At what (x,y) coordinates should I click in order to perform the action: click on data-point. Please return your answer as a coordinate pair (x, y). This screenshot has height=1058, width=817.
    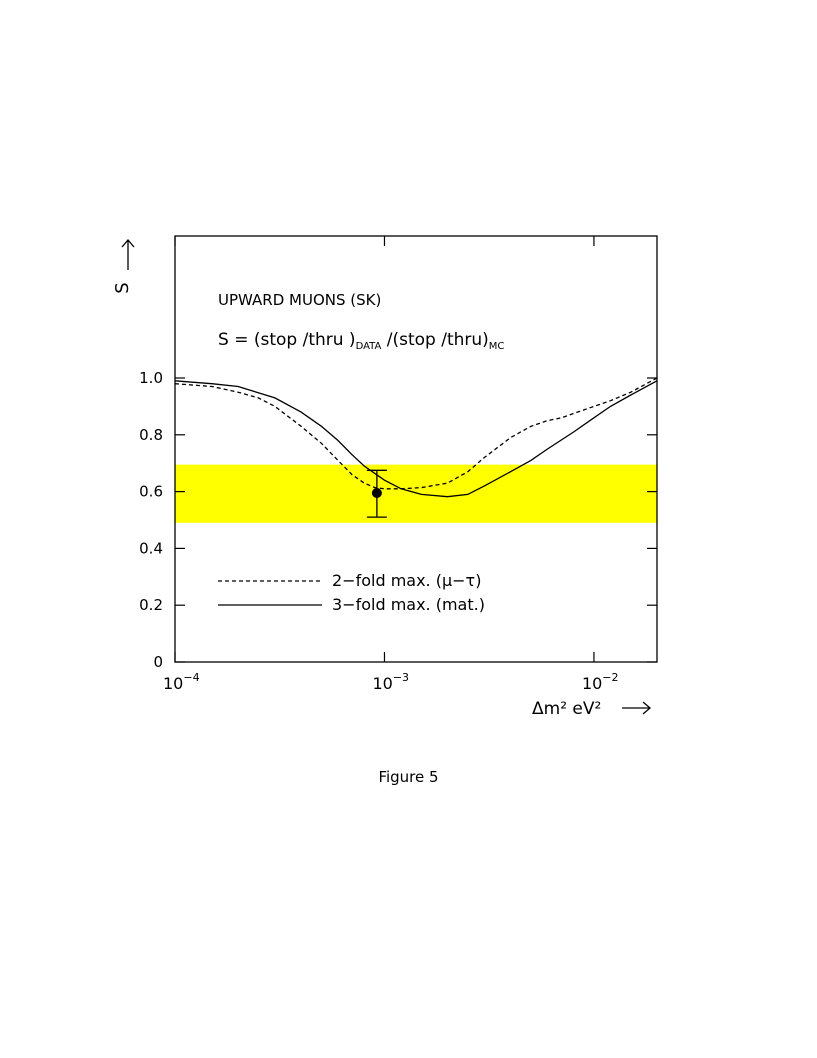
    Looking at the image, I should click on (376, 493).